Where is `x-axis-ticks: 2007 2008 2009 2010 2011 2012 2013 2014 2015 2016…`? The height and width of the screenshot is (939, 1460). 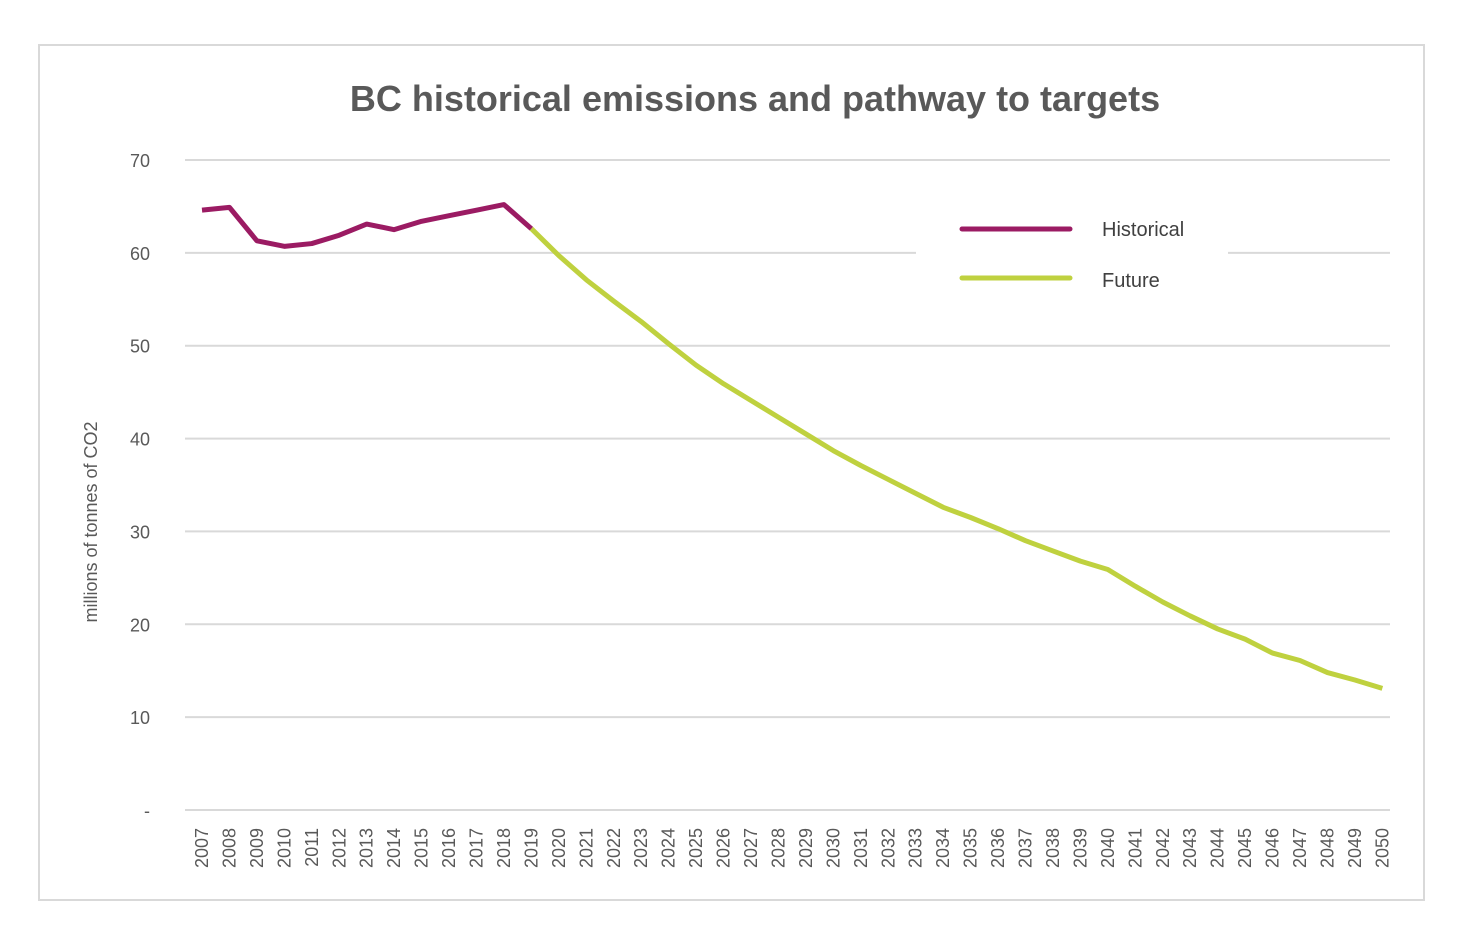
x-axis-ticks: 2007 2008 2009 2010 2011 2012 2013 2014 2015 2016… is located at coordinates (792, 848).